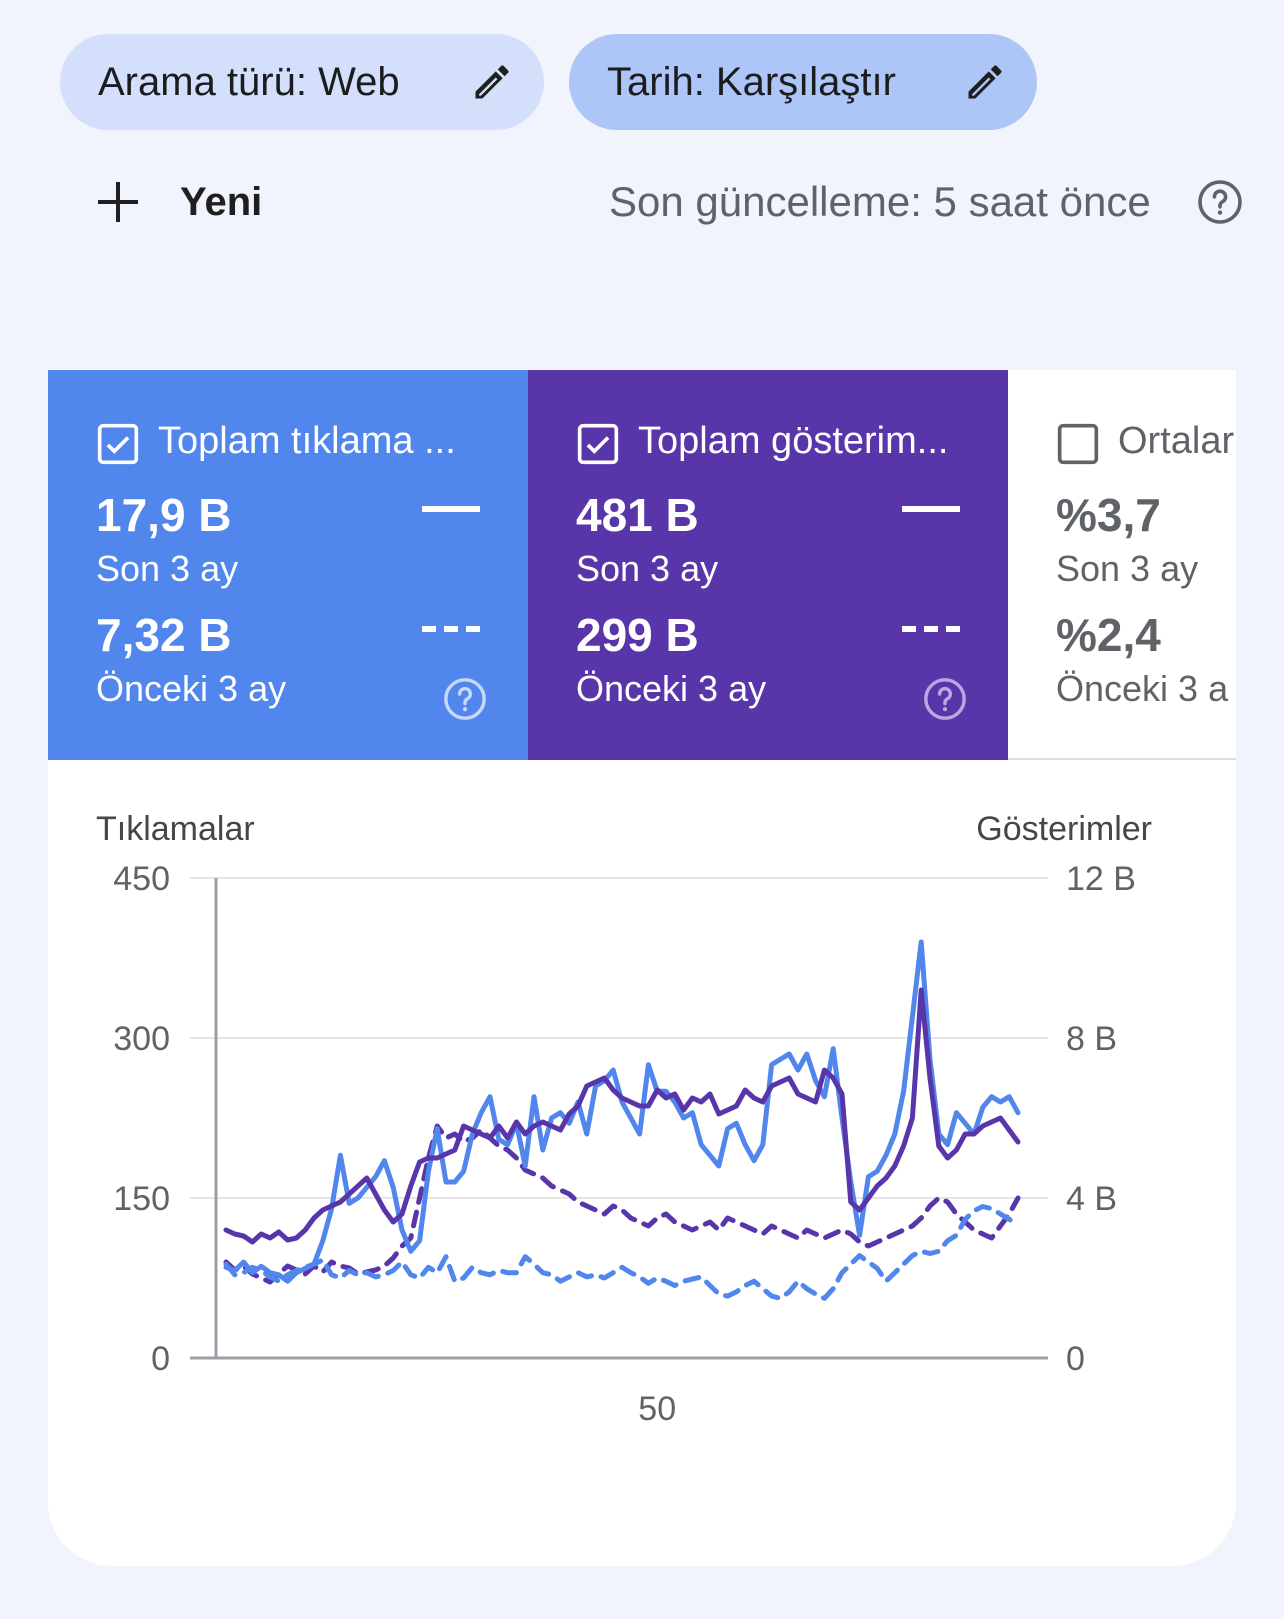 This screenshot has width=1284, height=1619. I want to click on previous-value: %2,4, so click(1108, 635).